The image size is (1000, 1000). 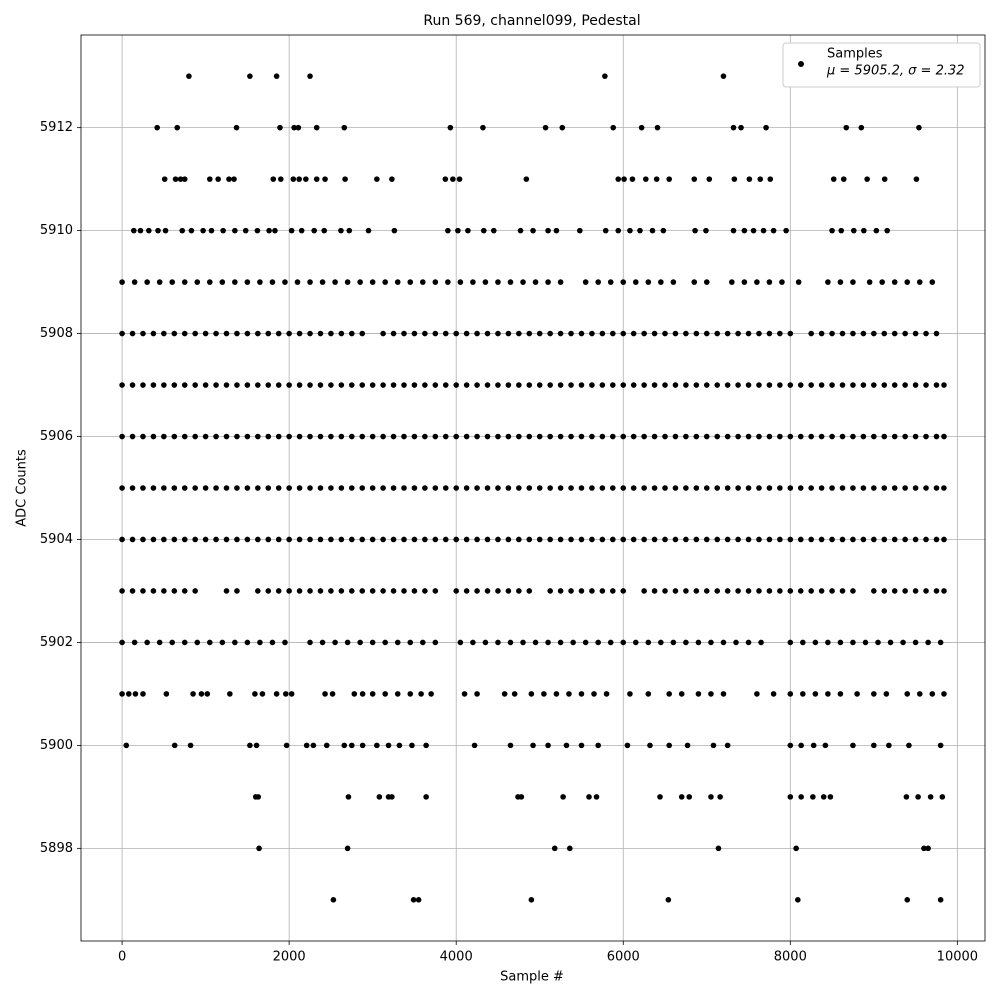 I want to click on x-axis-label: Sample #, so click(x=532, y=977).